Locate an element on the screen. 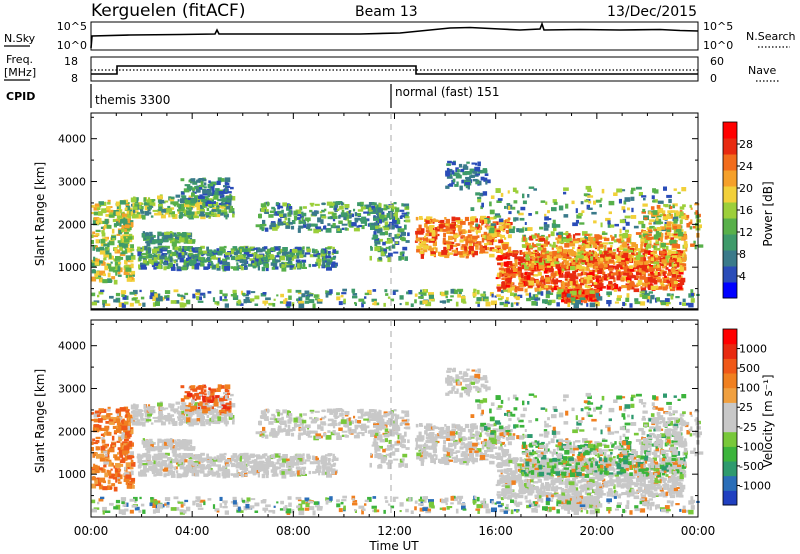 The height and width of the screenshot is (554, 800). y-tick-label: 1000 is located at coordinates (72, 267).